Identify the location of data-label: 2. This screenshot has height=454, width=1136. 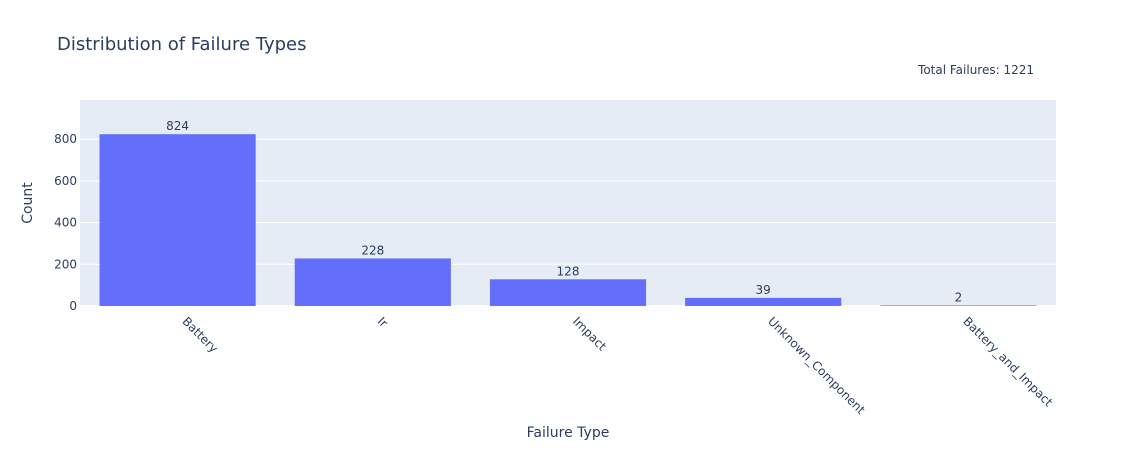
(959, 297).